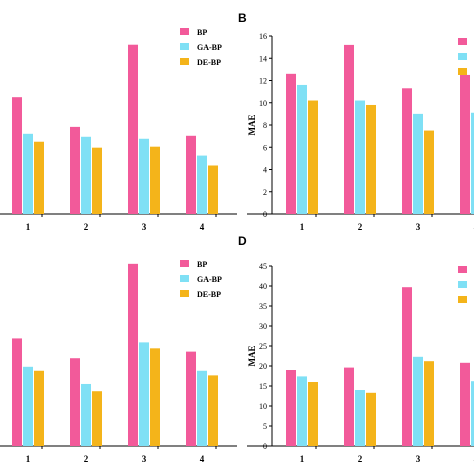 The height and width of the screenshot is (474, 474). What do you see at coordinates (263, 306) in the screenshot?
I see `y-tick-label: 35` at bounding box center [263, 306].